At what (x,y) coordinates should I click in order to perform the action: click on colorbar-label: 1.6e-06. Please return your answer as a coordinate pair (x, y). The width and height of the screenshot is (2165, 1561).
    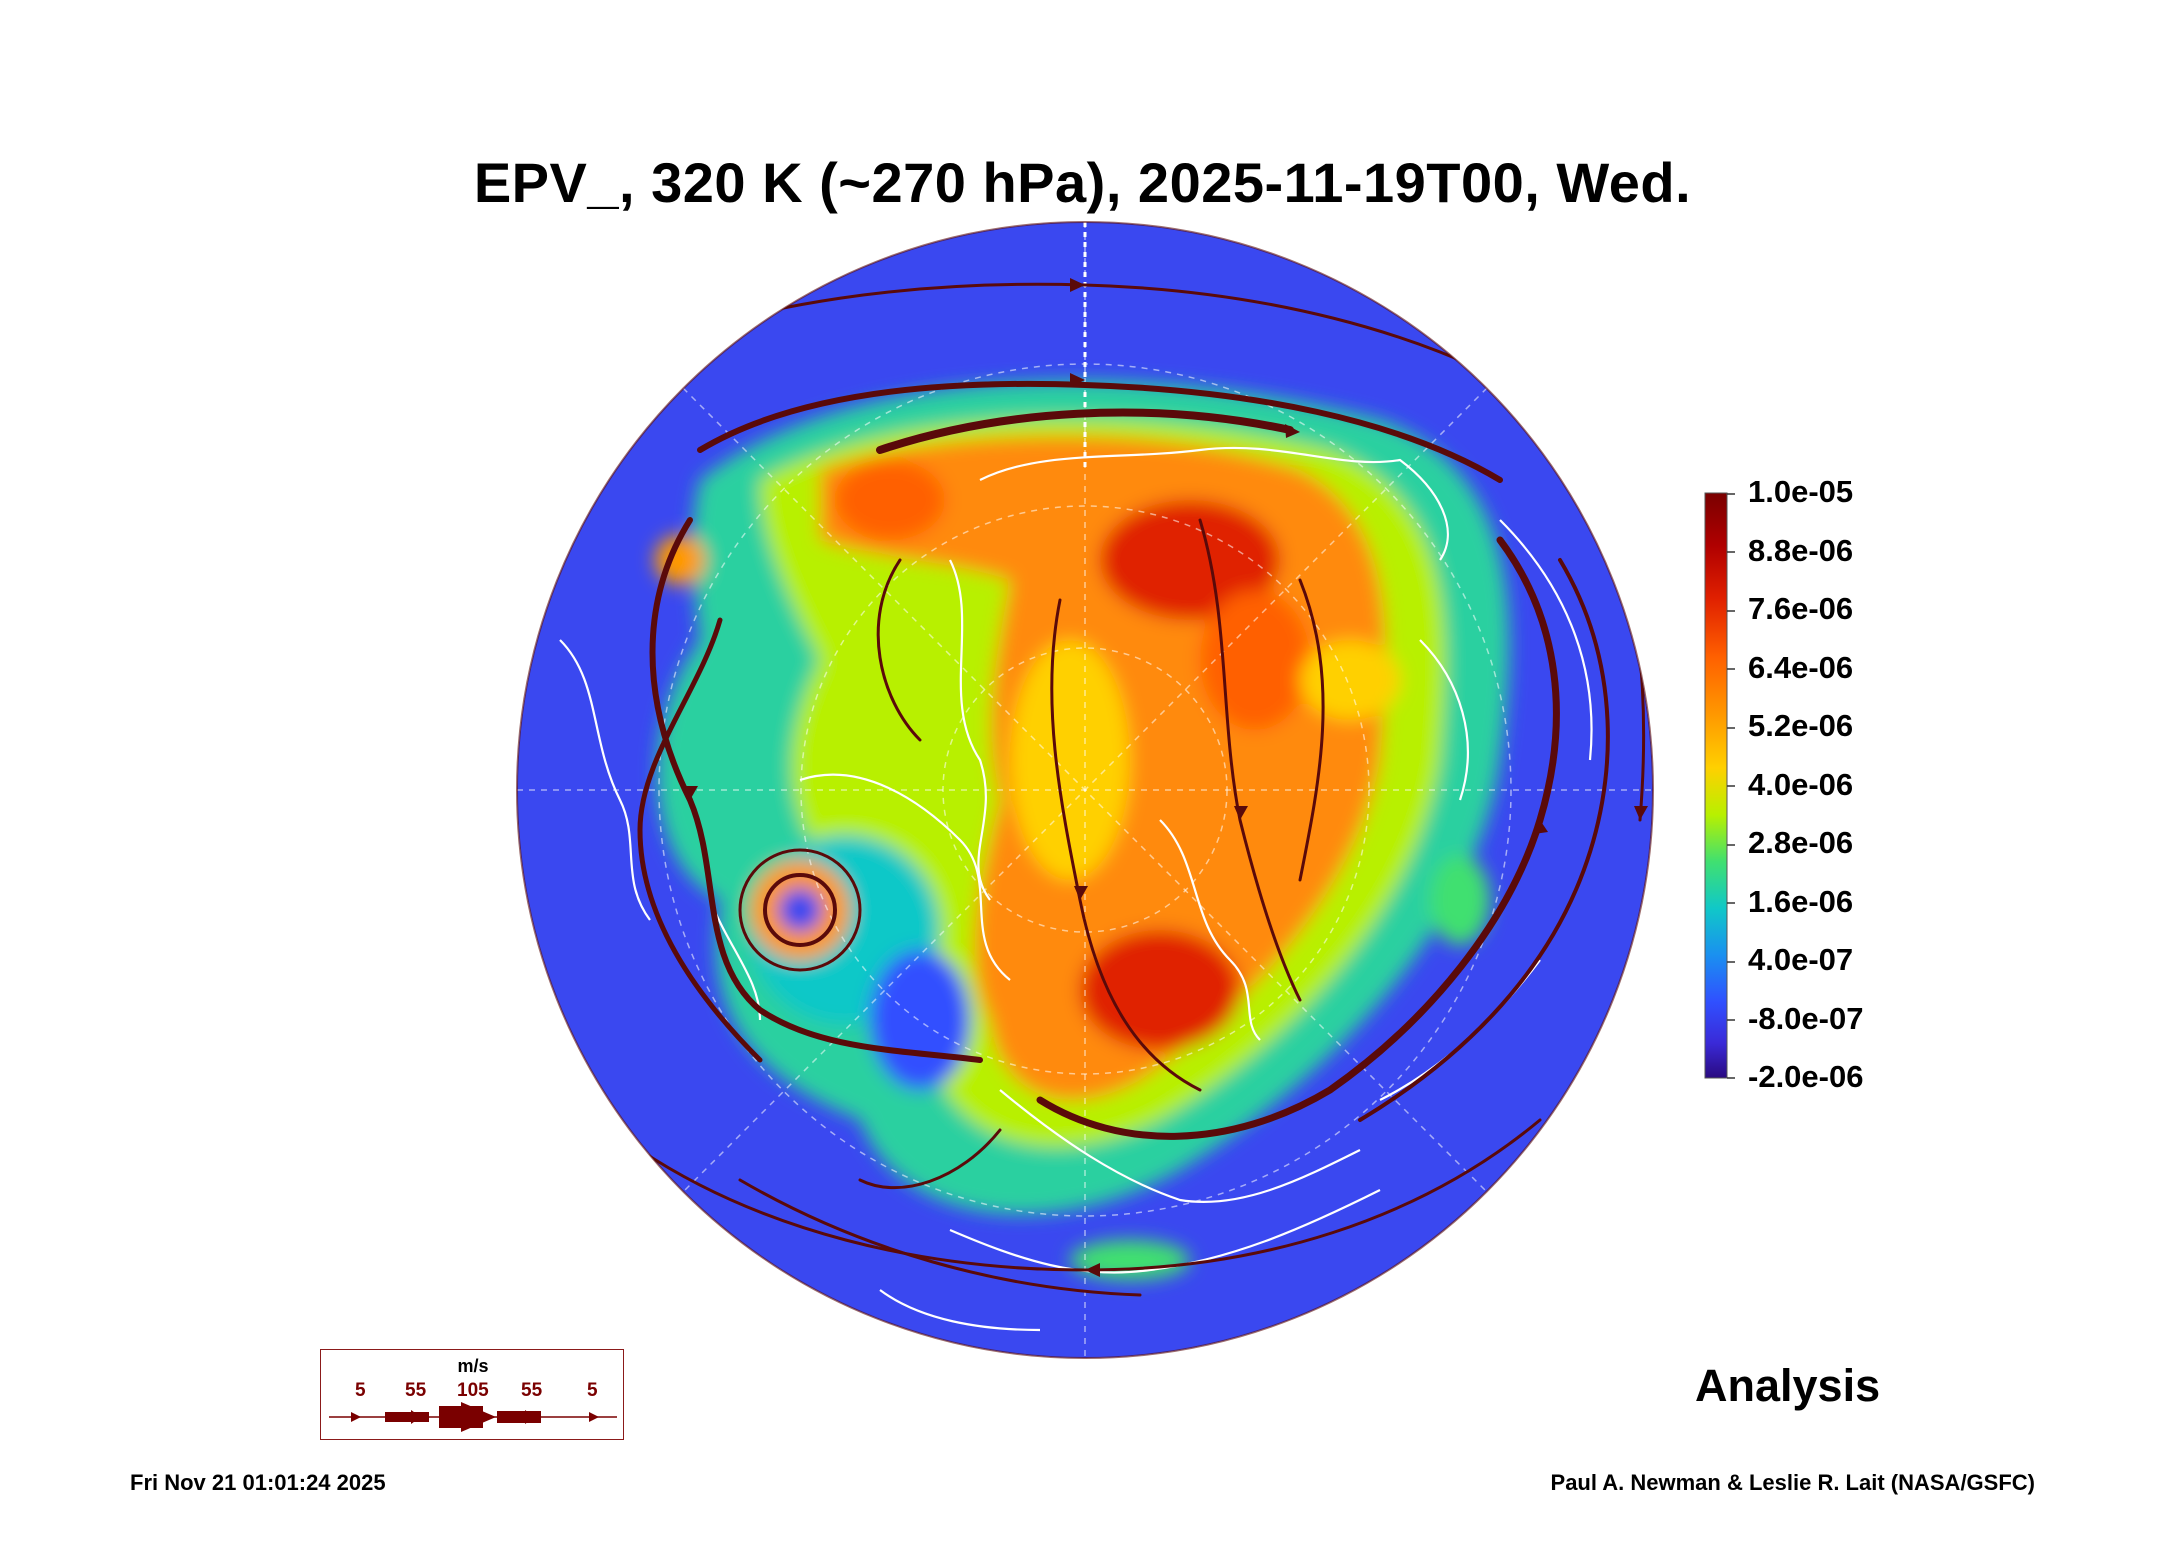
    Looking at the image, I should click on (1801, 901).